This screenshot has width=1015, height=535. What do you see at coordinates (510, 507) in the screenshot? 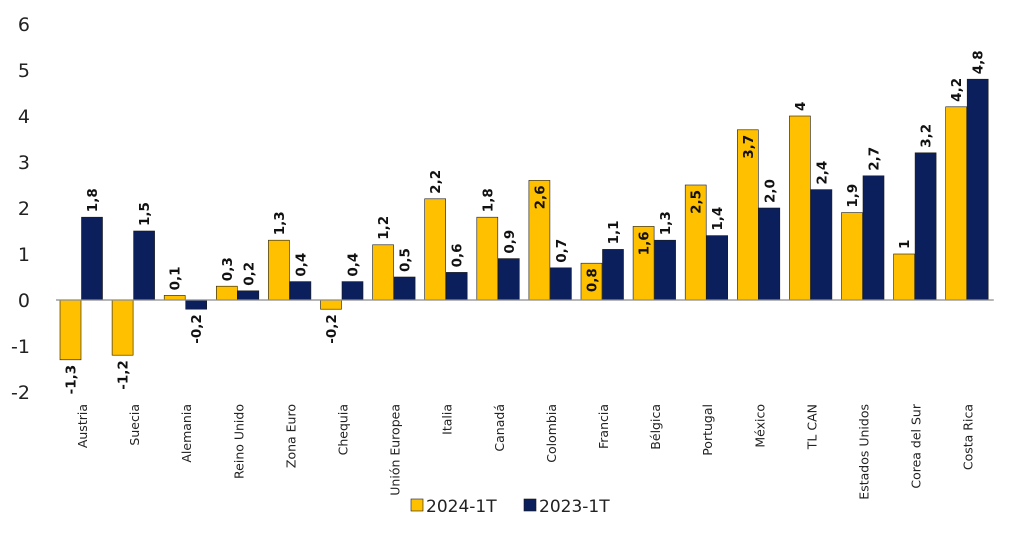
I see `legend: 2024-1T 2023-1T` at bounding box center [510, 507].